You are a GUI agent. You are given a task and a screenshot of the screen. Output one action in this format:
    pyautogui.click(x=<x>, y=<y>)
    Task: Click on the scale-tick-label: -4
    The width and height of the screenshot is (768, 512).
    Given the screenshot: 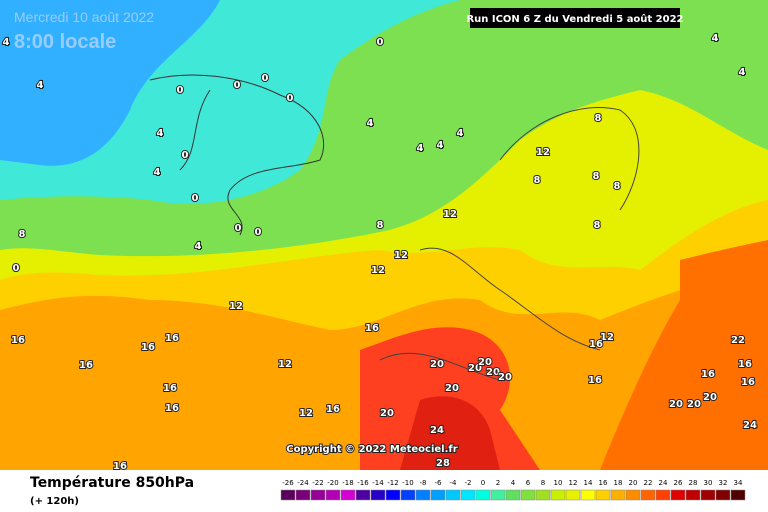 What is the action you would take?
    pyautogui.click(x=454, y=483)
    